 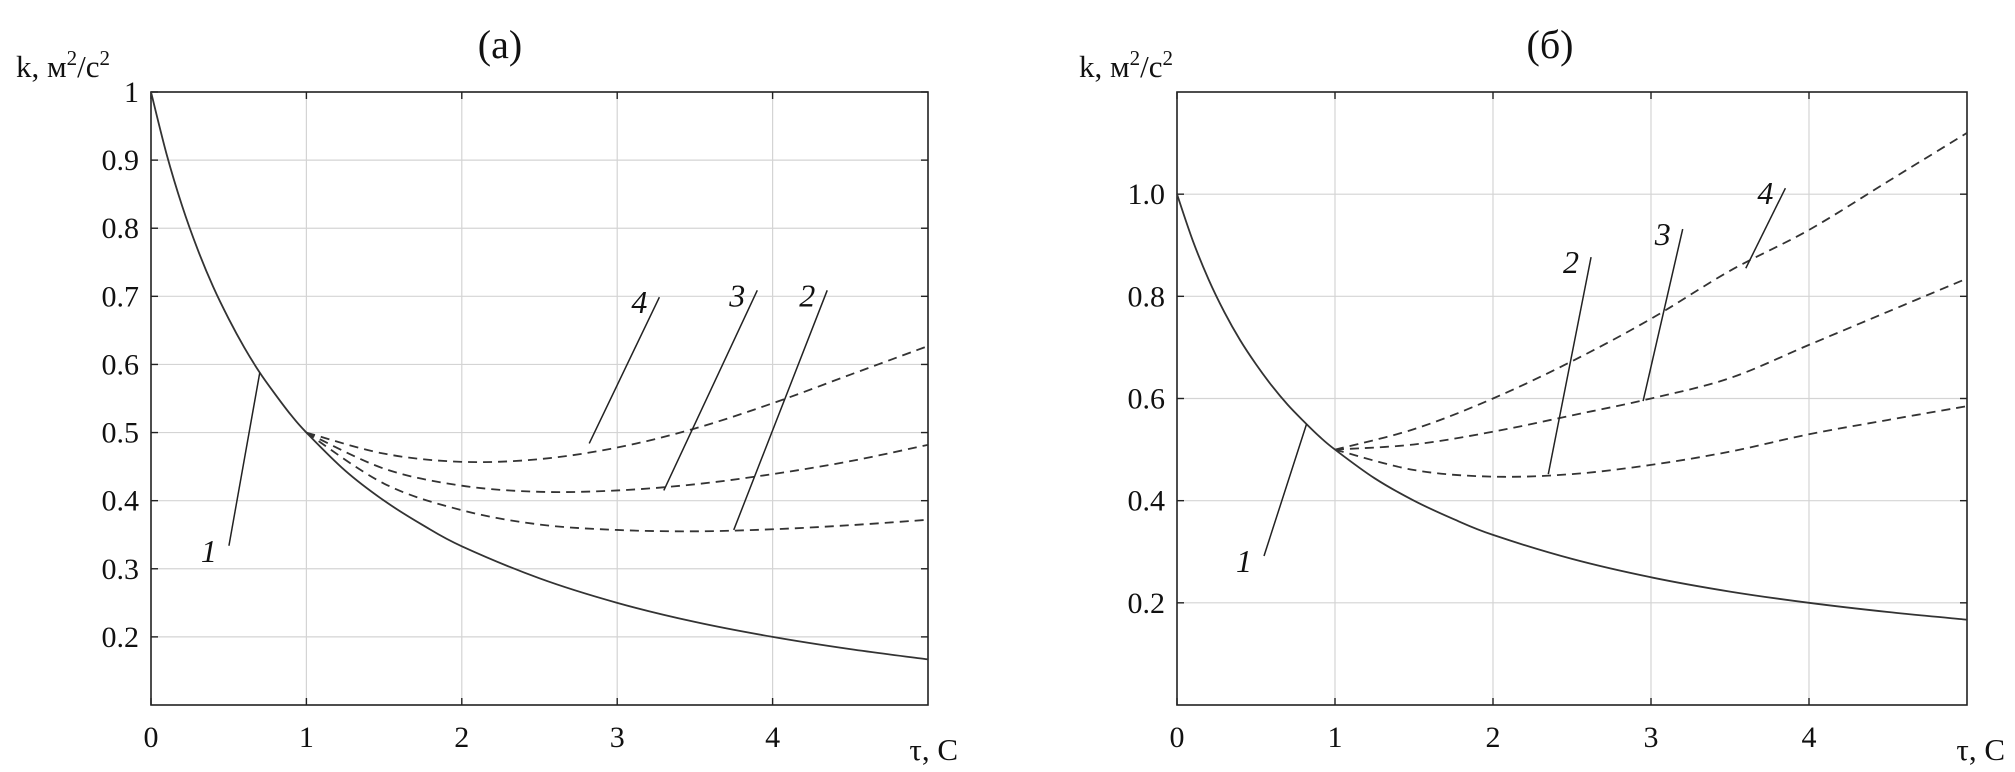 I want to click on y-tick-label: 0.9, so click(x=121, y=160).